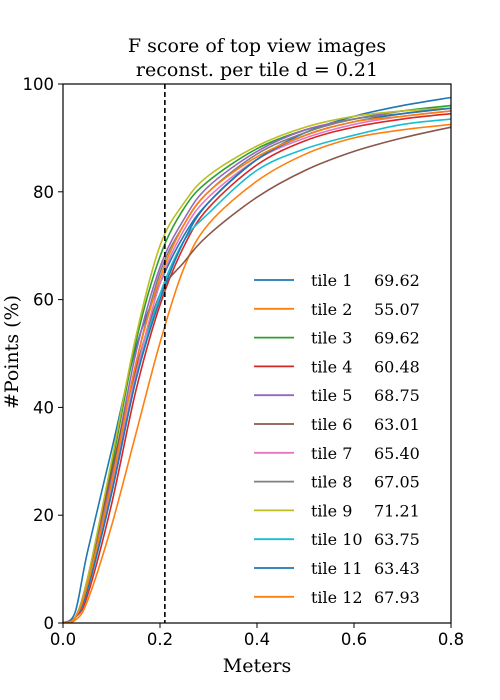  Describe the element at coordinates (397, 568) in the screenshot. I see `legend-score: 63.43` at that location.